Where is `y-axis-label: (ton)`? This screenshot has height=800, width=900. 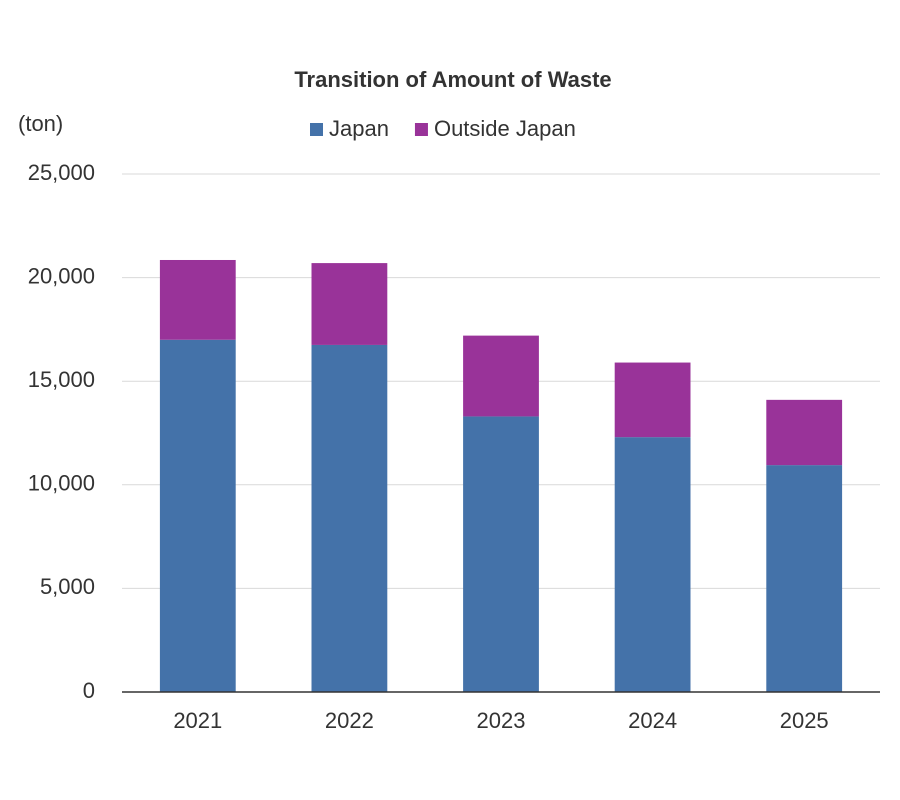 y-axis-label: (ton) is located at coordinates (40, 123).